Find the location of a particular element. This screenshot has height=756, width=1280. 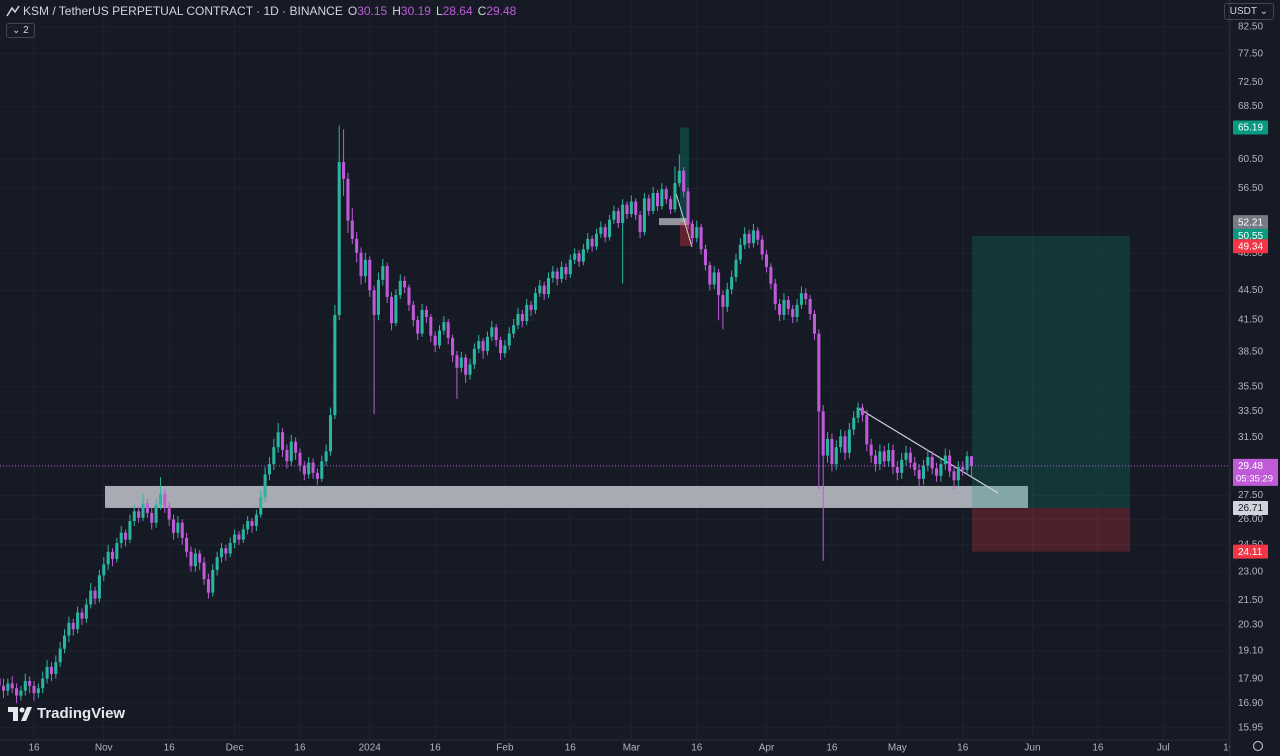

y-tick-label: 41.50 is located at coordinates (1250, 320).